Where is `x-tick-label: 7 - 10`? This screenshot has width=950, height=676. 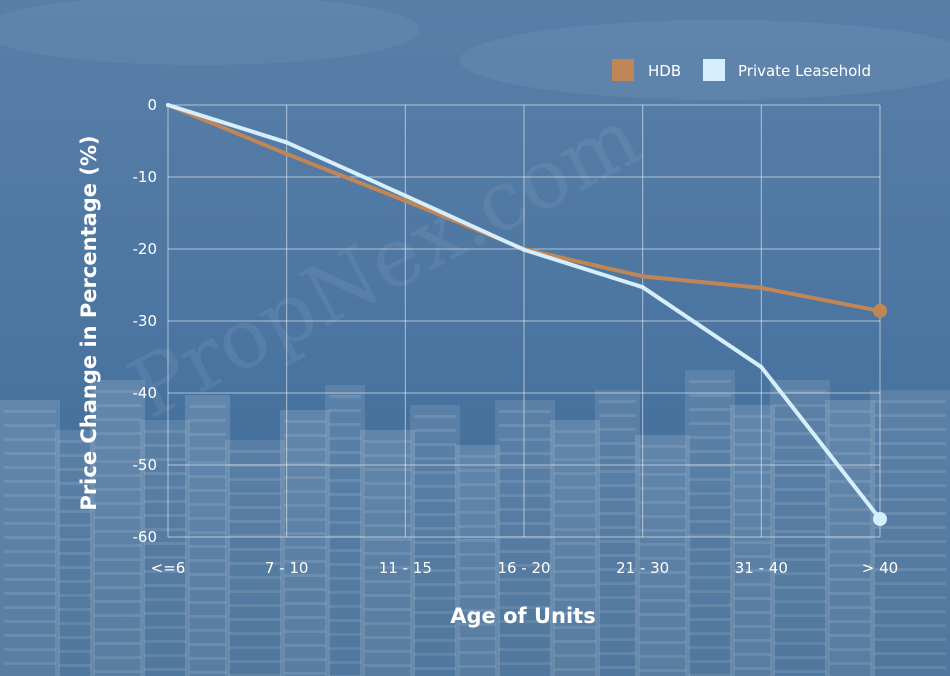
x-tick-label: 7 - 10 is located at coordinates (287, 568).